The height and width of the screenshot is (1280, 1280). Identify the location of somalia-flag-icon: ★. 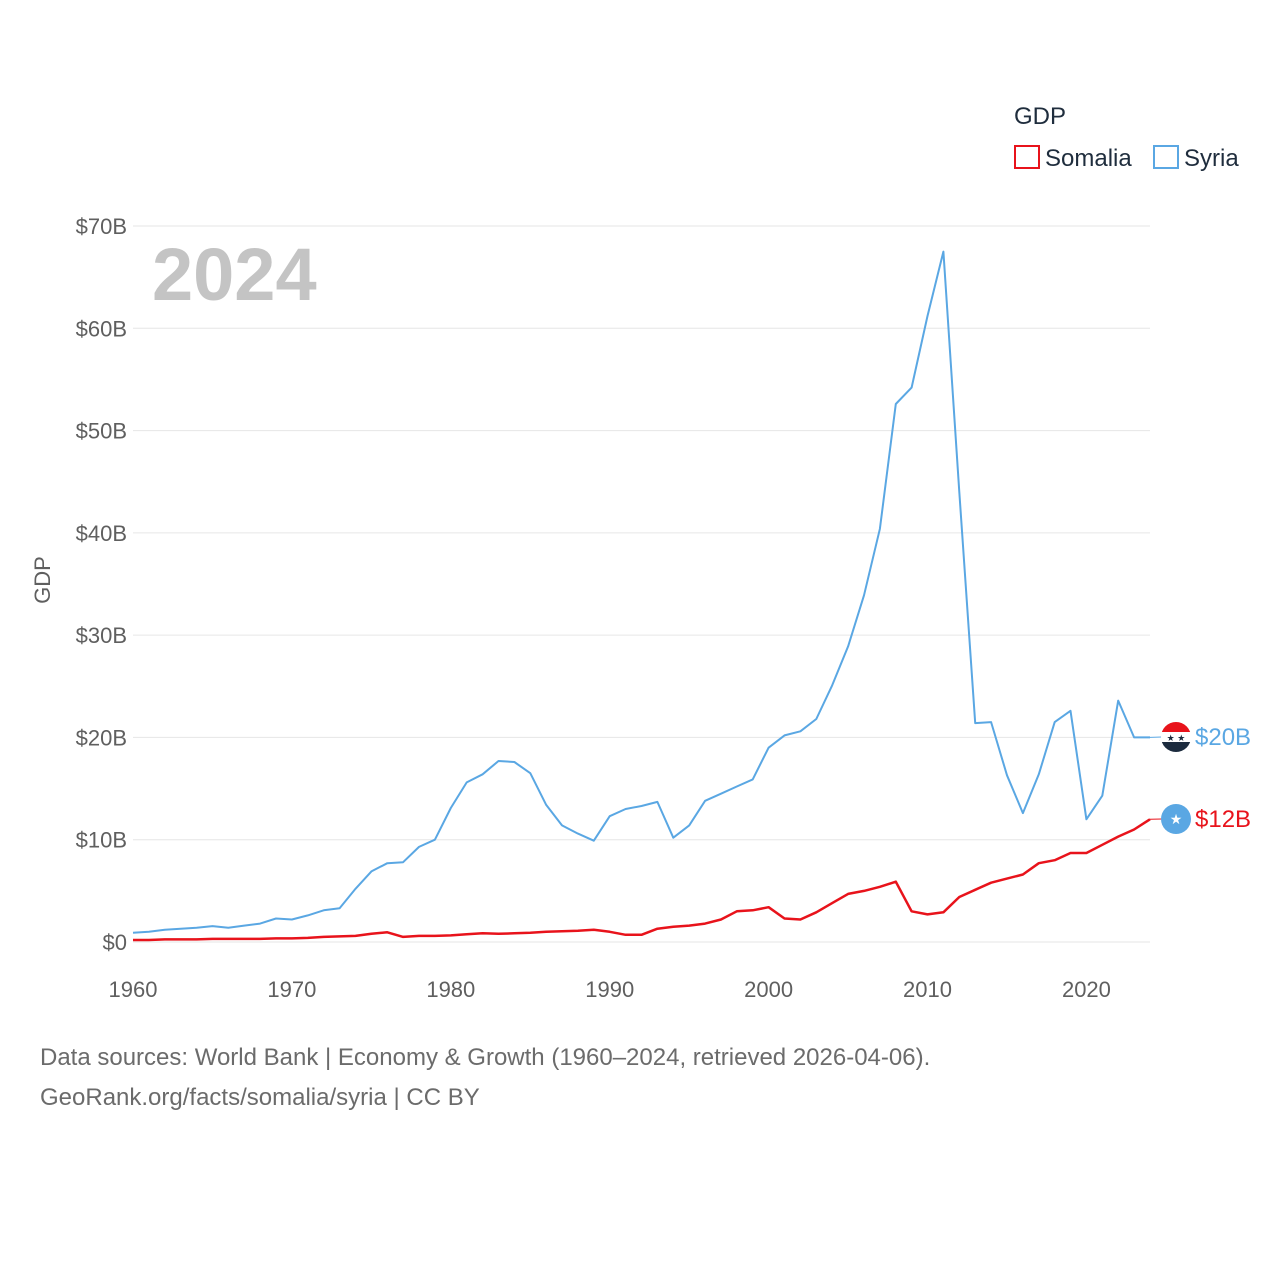
(1176, 819).